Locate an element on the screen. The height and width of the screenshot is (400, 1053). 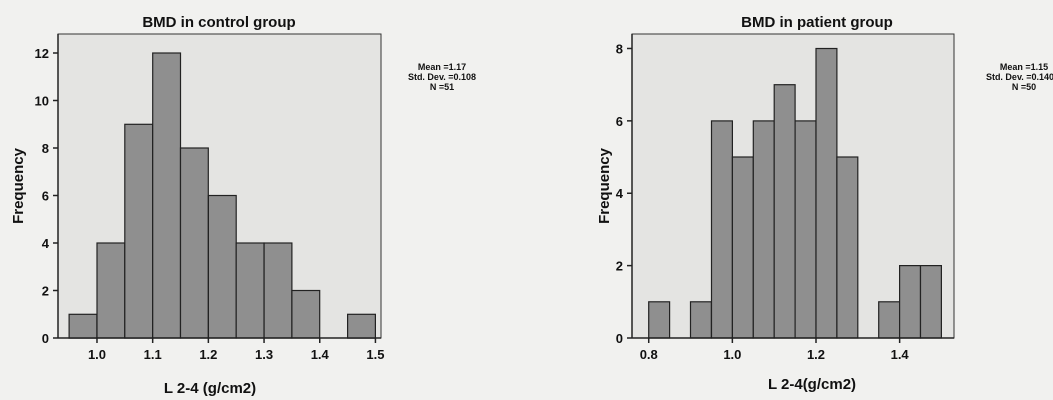
x-tick-label: 1.1 is located at coordinates (153, 354).